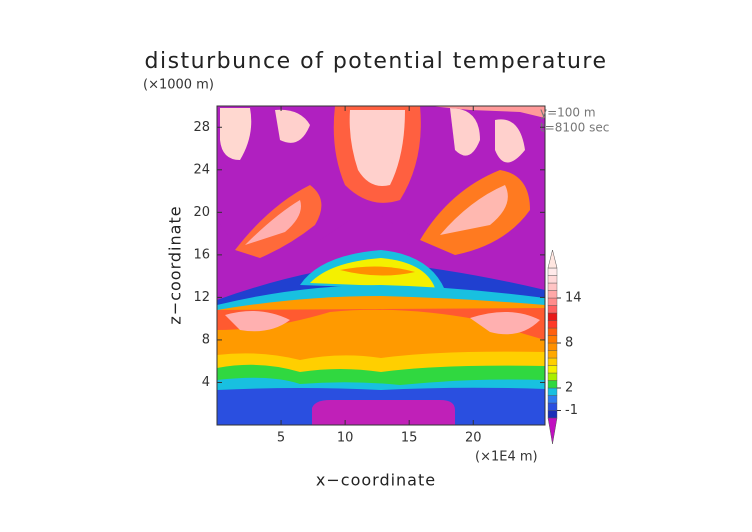  I want to click on x-axis-label: x−coordinate, so click(376, 480).